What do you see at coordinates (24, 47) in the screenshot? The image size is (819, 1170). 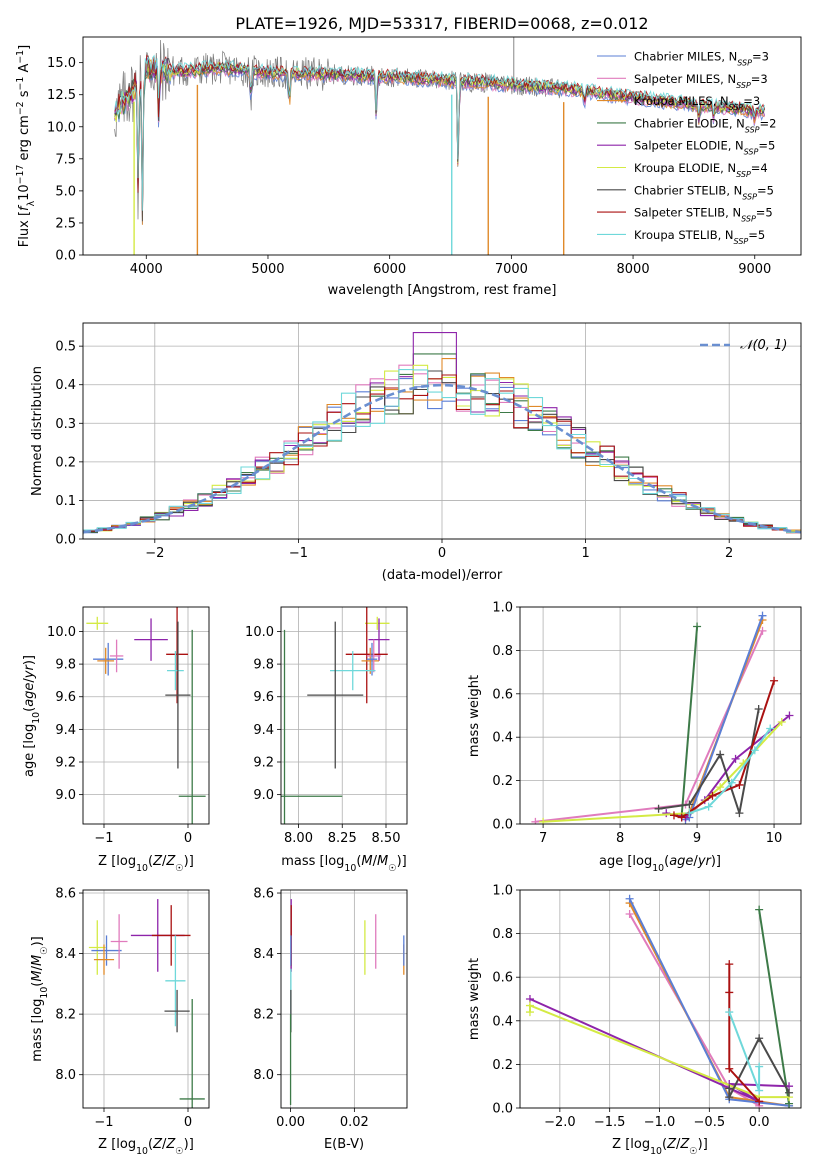 I see `y-axis-label-part: ]` at bounding box center [24, 47].